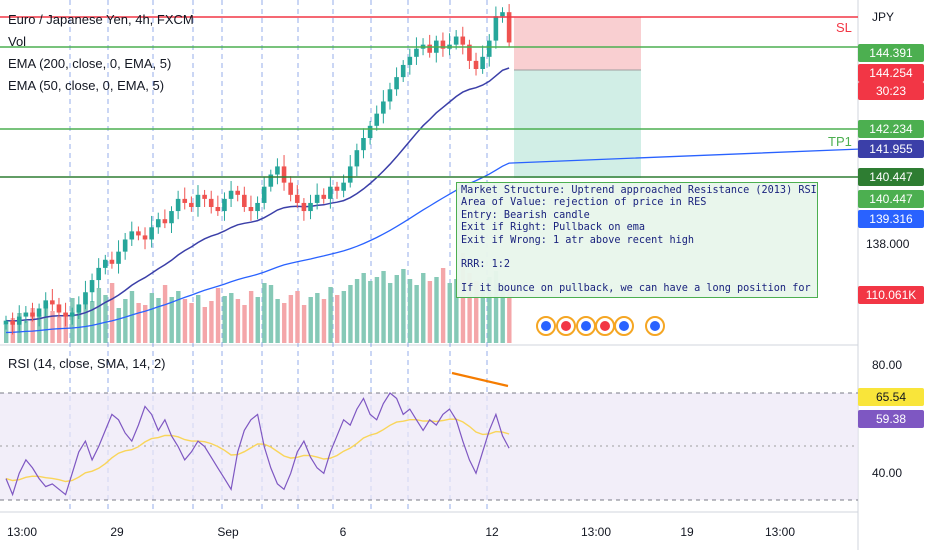  I want to click on price-tag: 142.234, so click(891, 129).